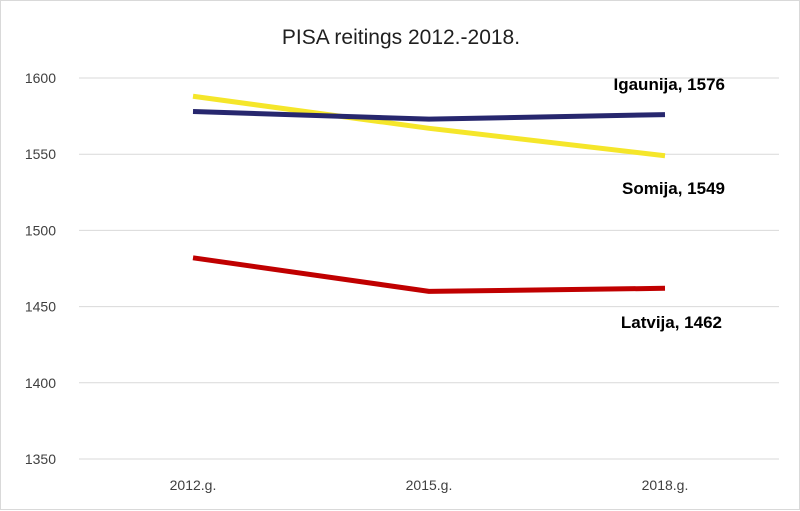 The image size is (800, 511). I want to click on x-tick-label-2: 2018.g., so click(665, 485).